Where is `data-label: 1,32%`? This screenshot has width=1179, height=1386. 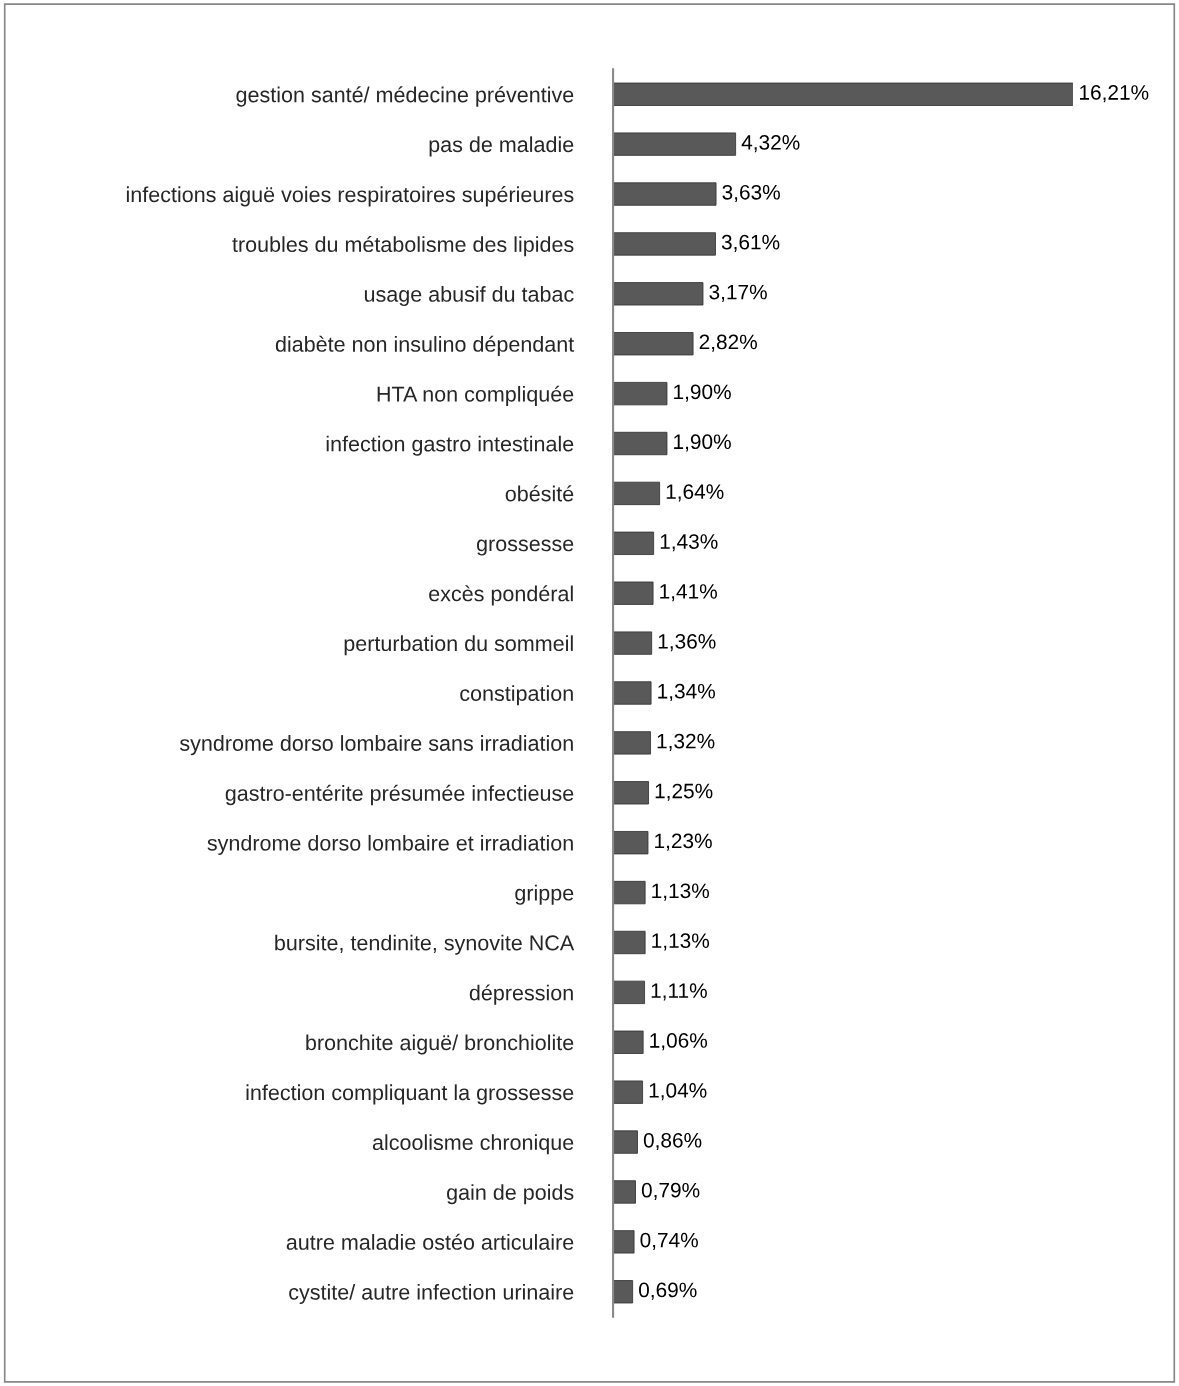
data-label: 1,32% is located at coordinates (686, 742).